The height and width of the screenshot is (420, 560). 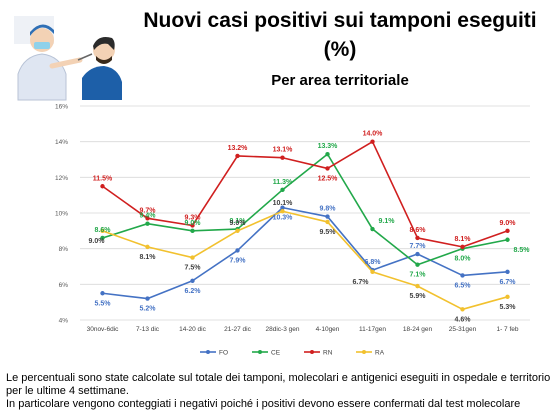 I want to click on page-subtitle: Per area territoriale, so click(x=340, y=80).